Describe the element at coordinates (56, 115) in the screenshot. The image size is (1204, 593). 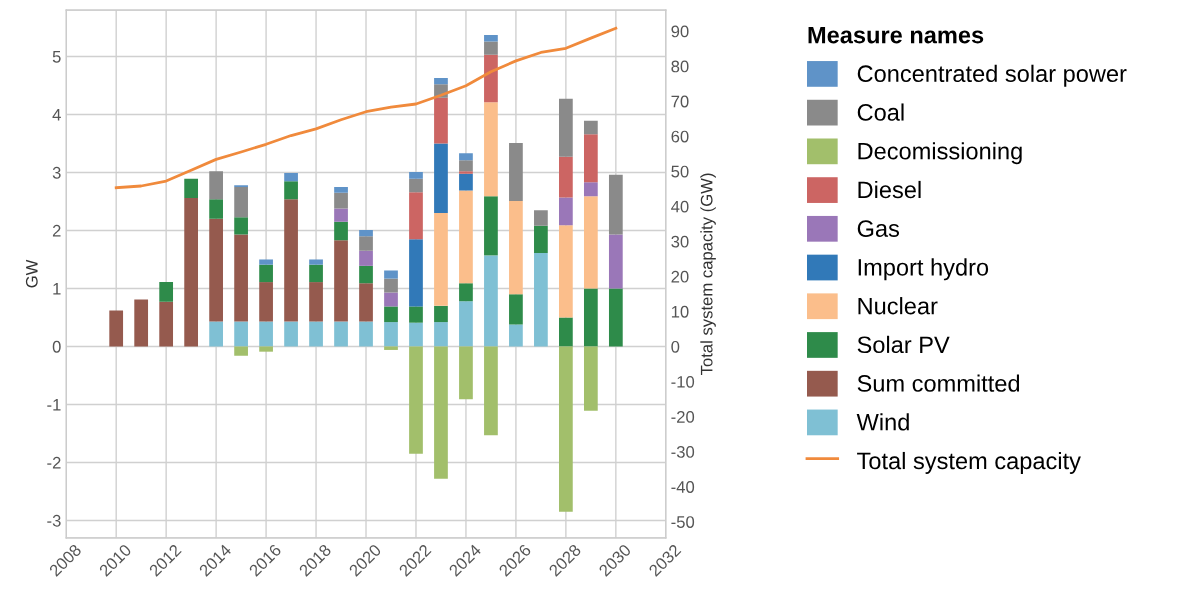
I see `y-tick-label: 4` at that location.